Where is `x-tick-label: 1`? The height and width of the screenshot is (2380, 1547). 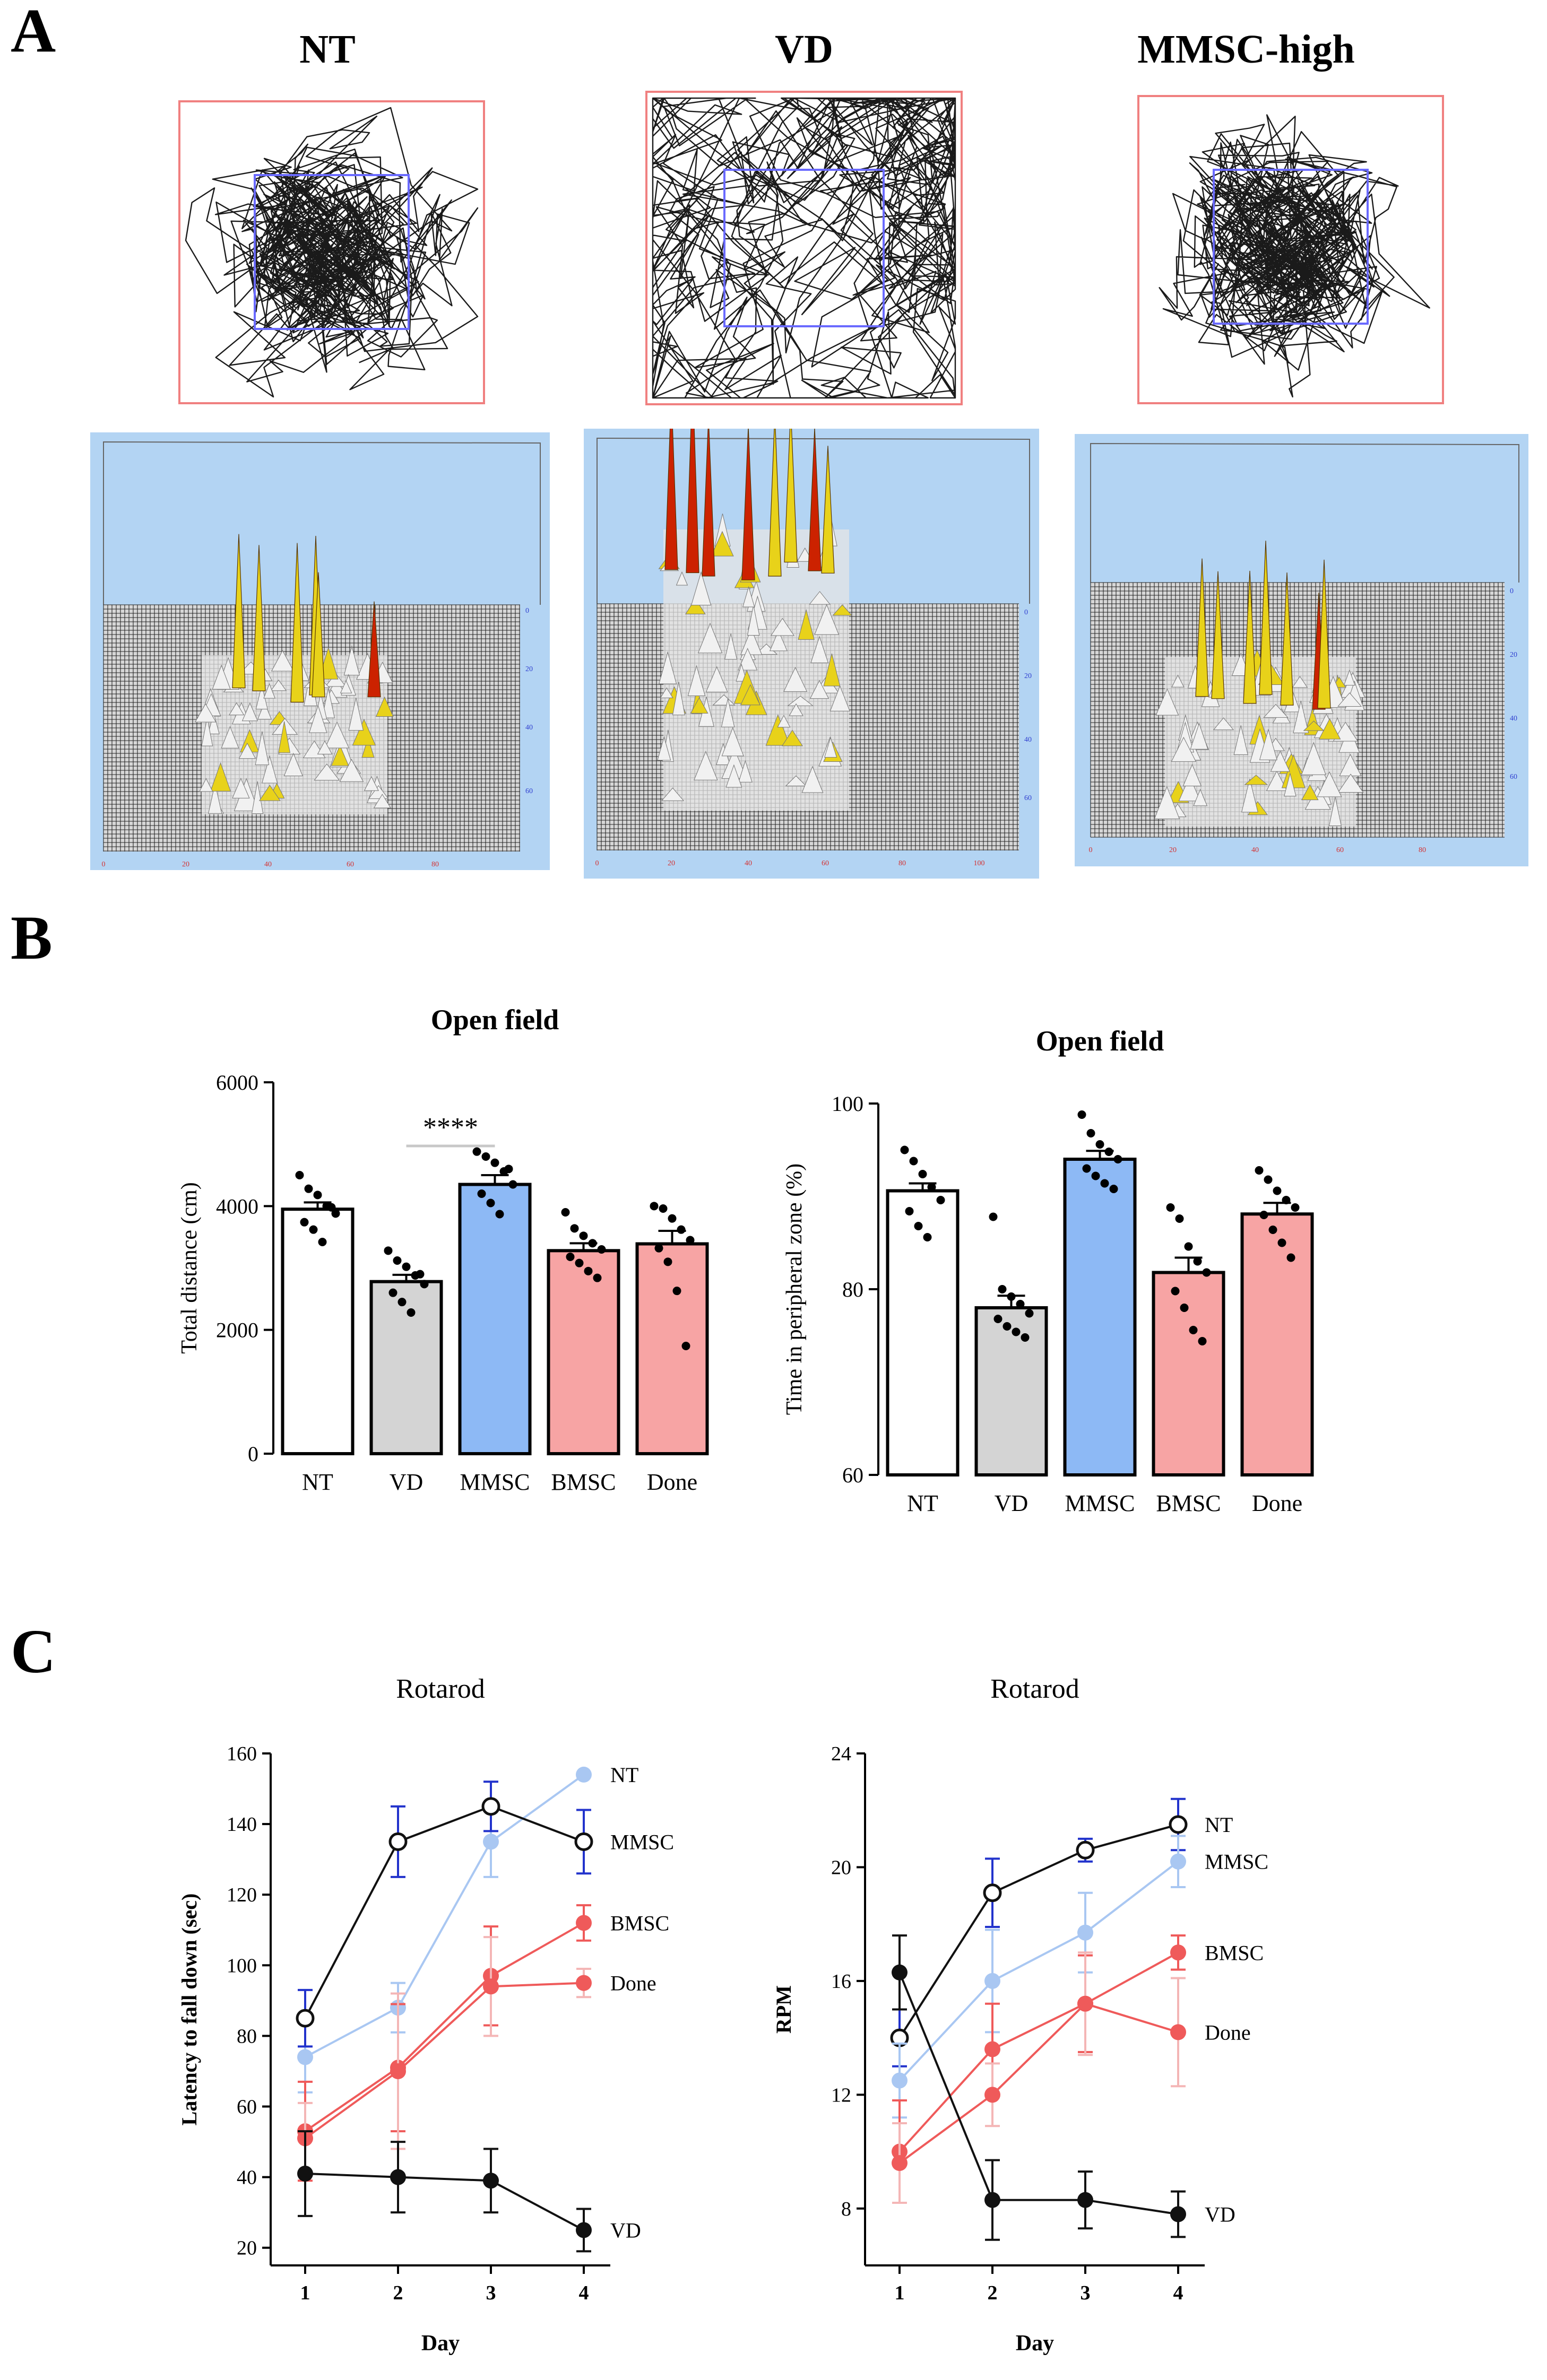 x-tick-label: 1 is located at coordinates (900, 2293).